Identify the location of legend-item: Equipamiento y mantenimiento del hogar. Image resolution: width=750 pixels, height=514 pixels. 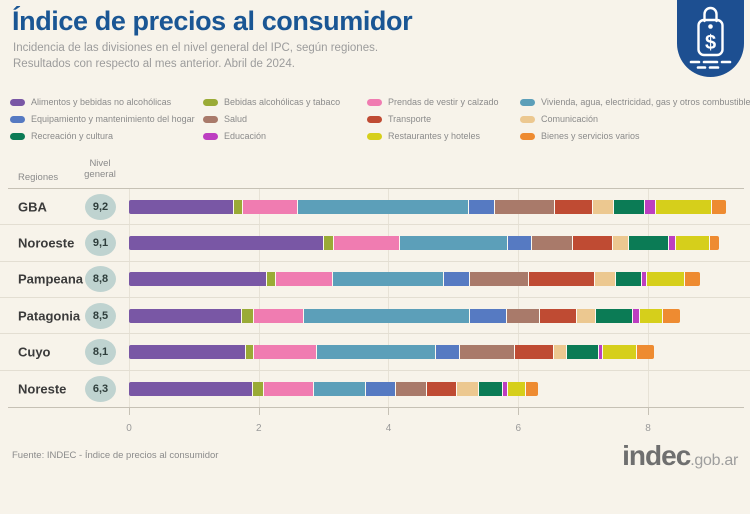
(102, 119).